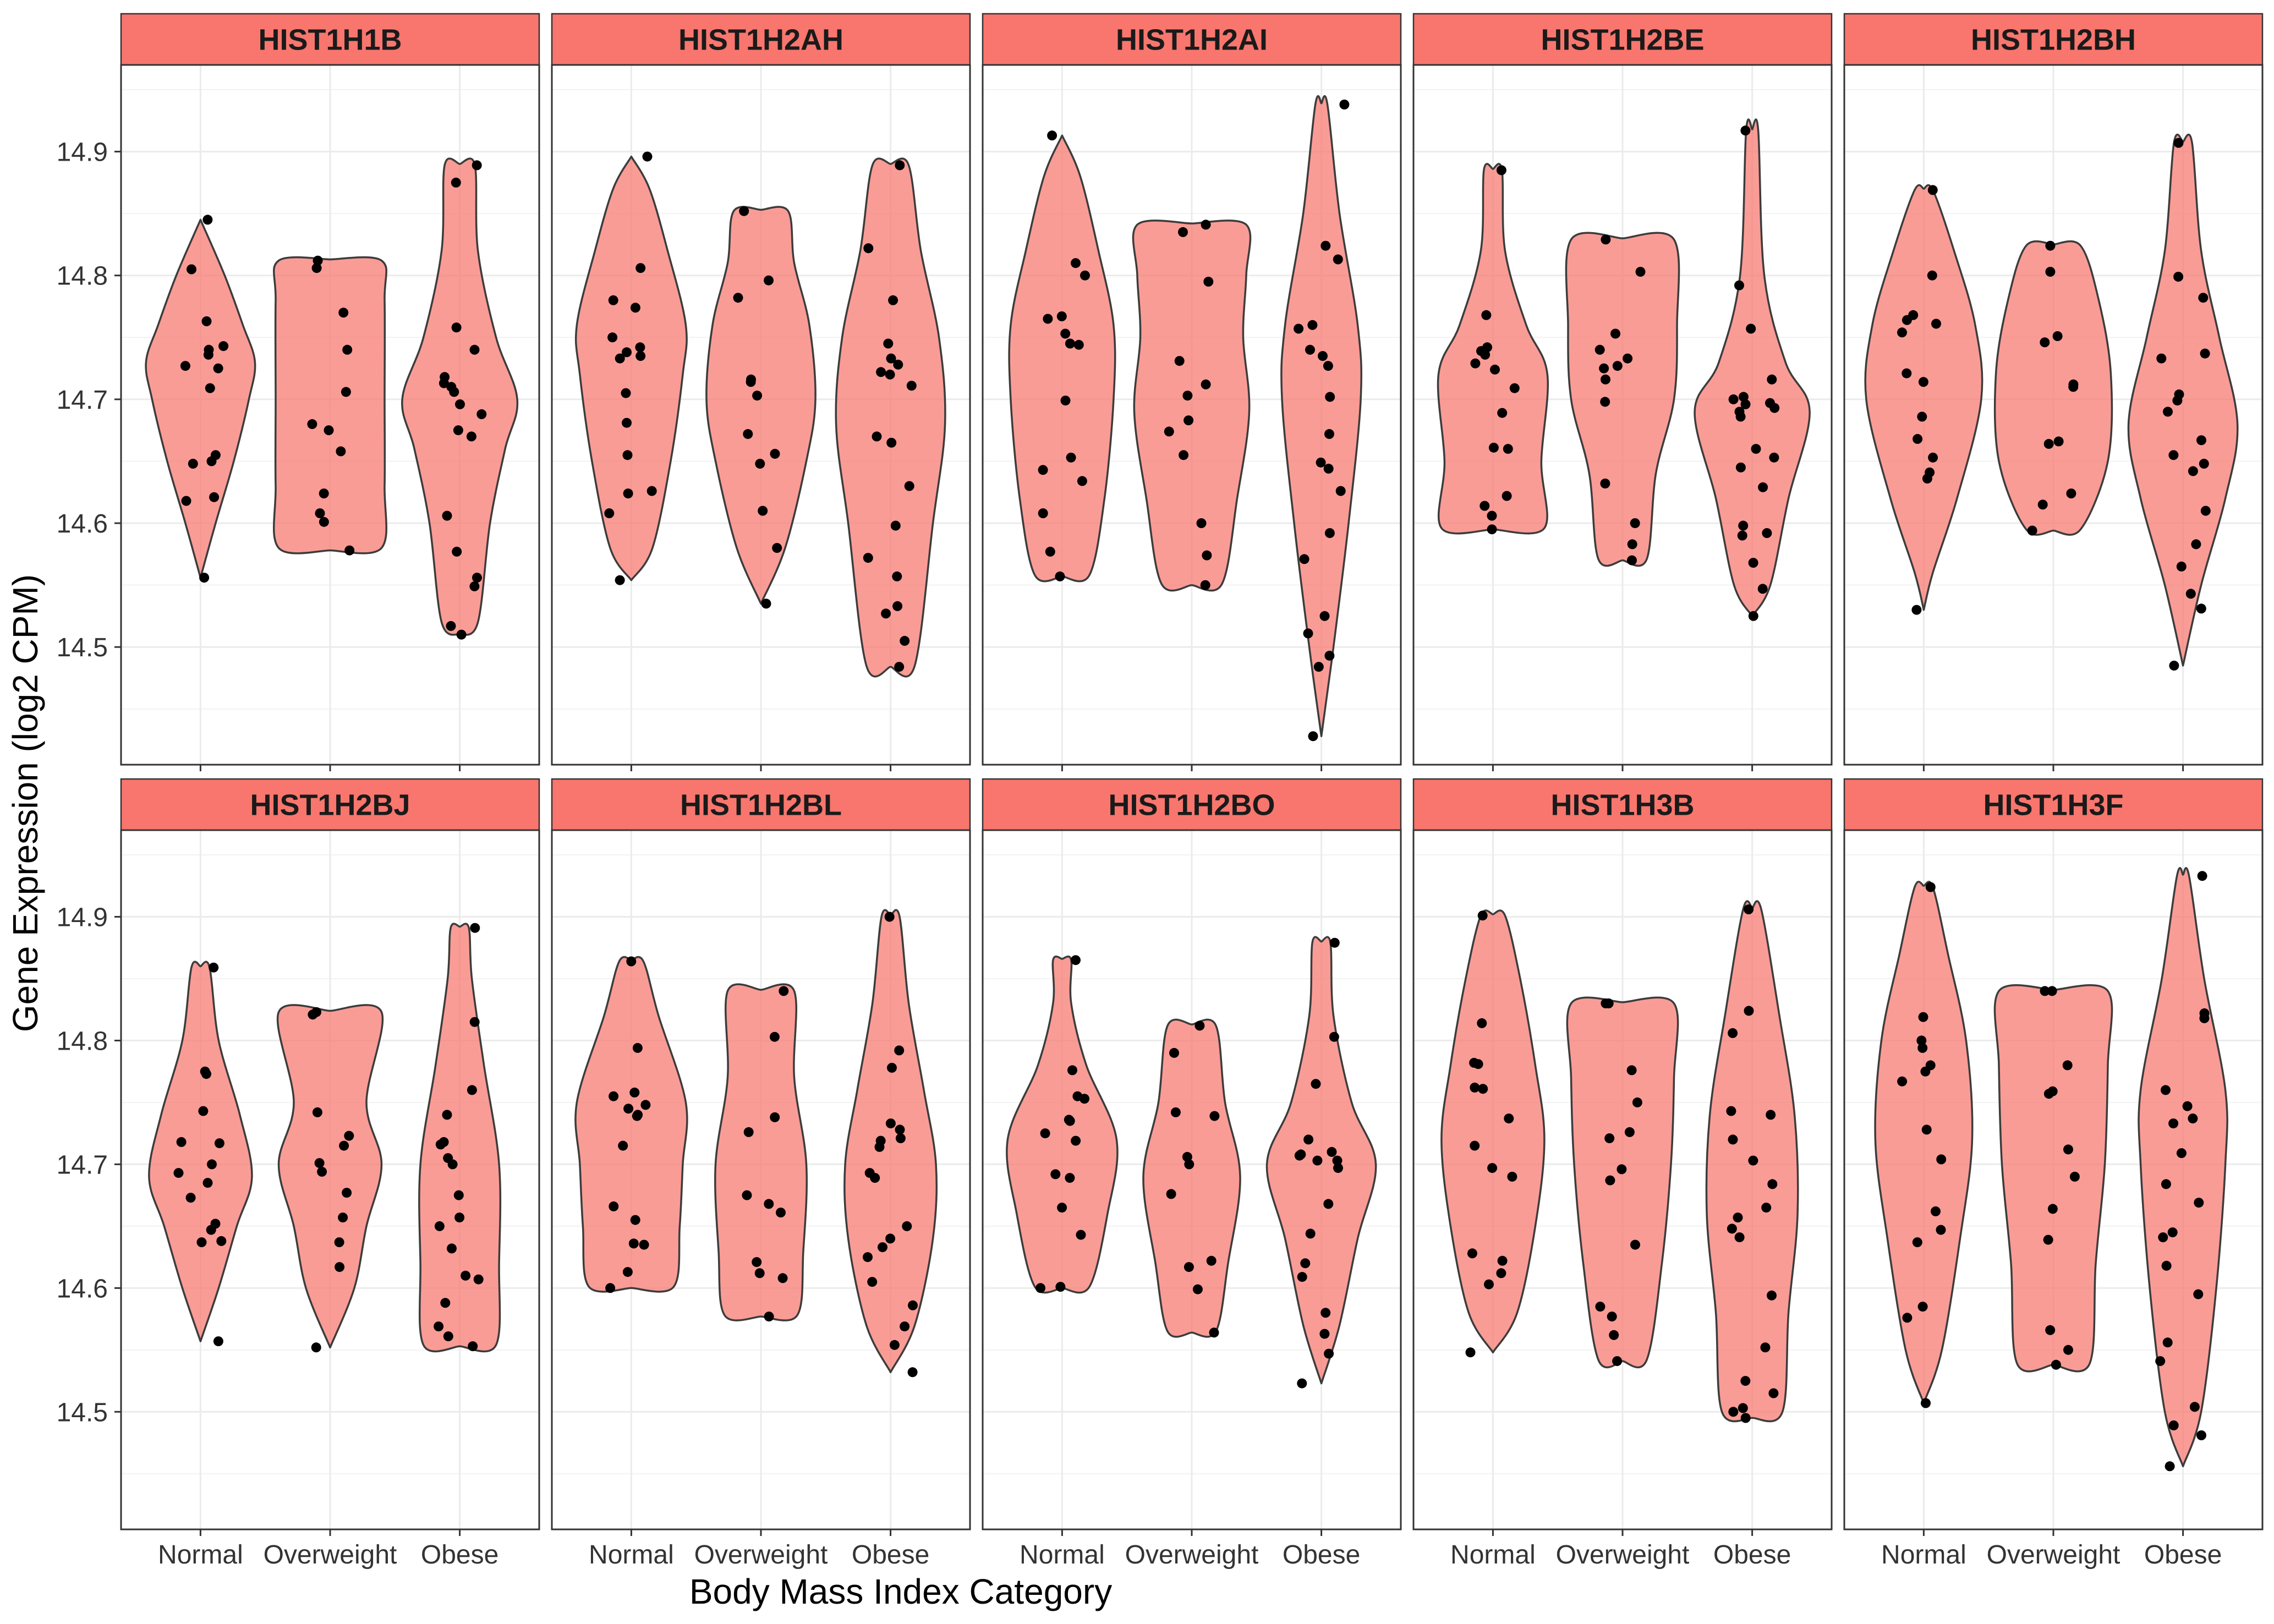 This screenshot has height=1624, width=2274. I want to click on facet-panel-hist1h3b: HIST1H3B, so click(1622, 1157).